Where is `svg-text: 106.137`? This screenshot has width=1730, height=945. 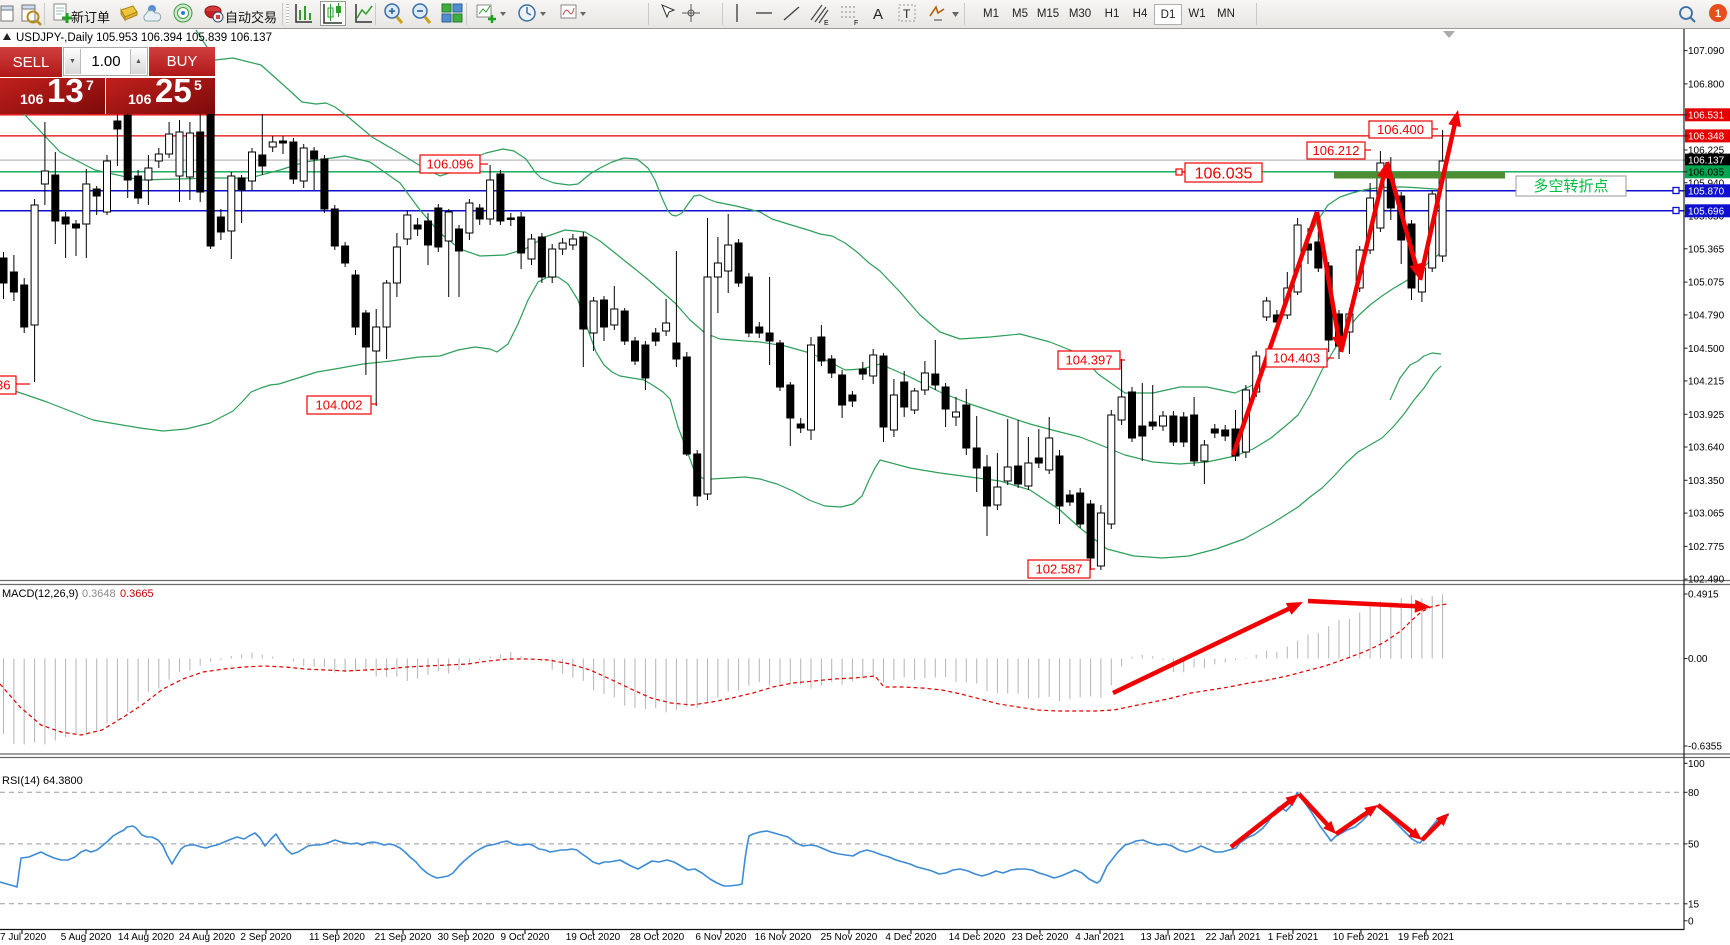
svg-text: 106.137 is located at coordinates (1706, 161).